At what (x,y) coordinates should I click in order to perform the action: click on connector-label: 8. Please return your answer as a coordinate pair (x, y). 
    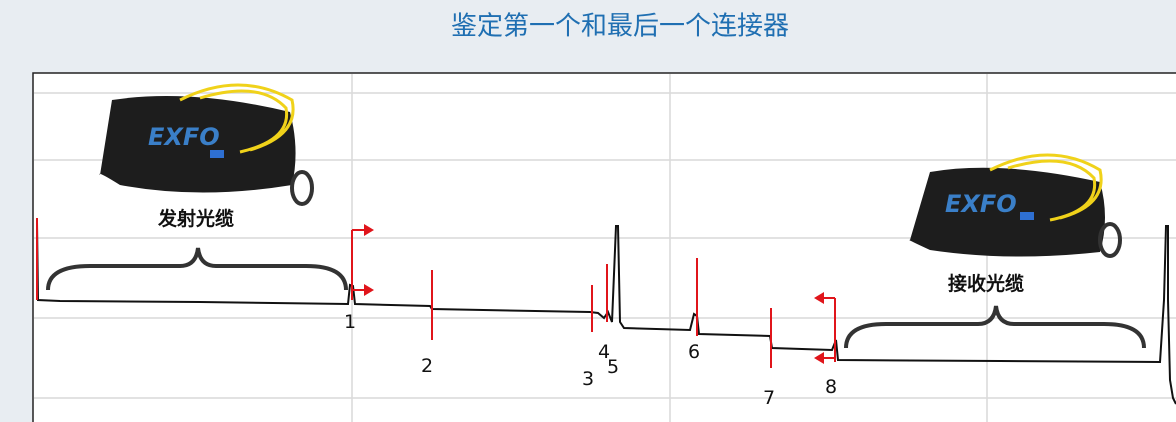
    Looking at the image, I should click on (831, 387).